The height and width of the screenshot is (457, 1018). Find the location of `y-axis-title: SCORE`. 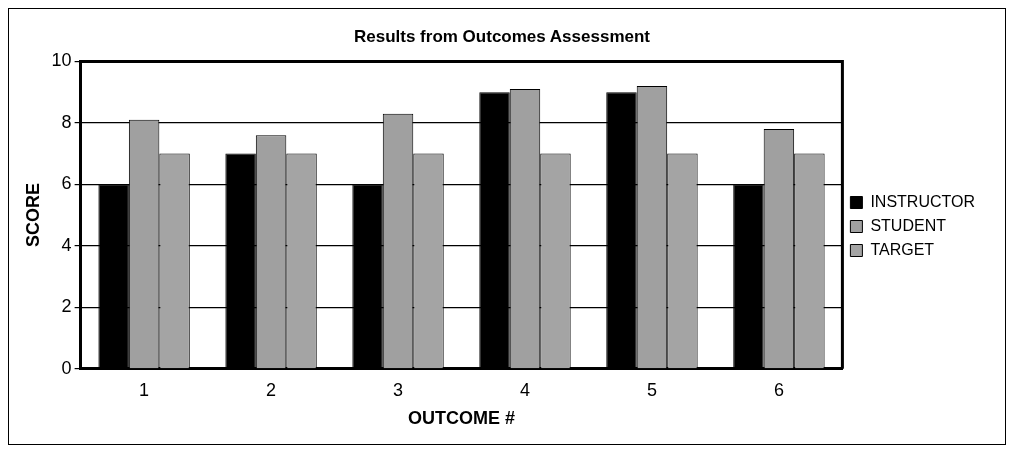

y-axis-title: SCORE is located at coordinates (32, 215).